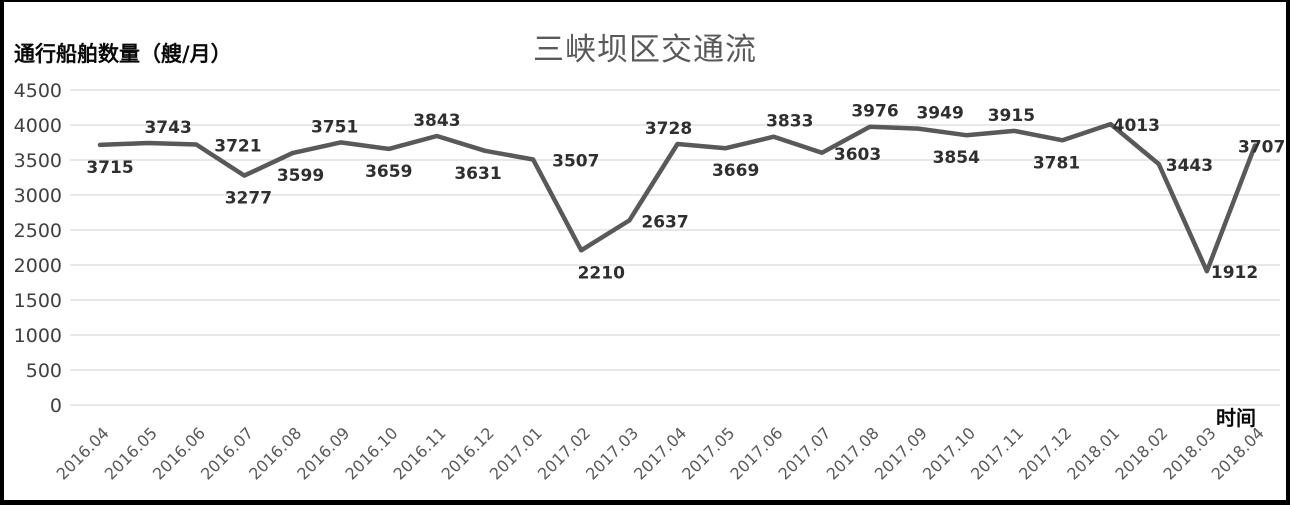  Describe the element at coordinates (56, 406) in the screenshot. I see `y-tick-label: 0` at that location.